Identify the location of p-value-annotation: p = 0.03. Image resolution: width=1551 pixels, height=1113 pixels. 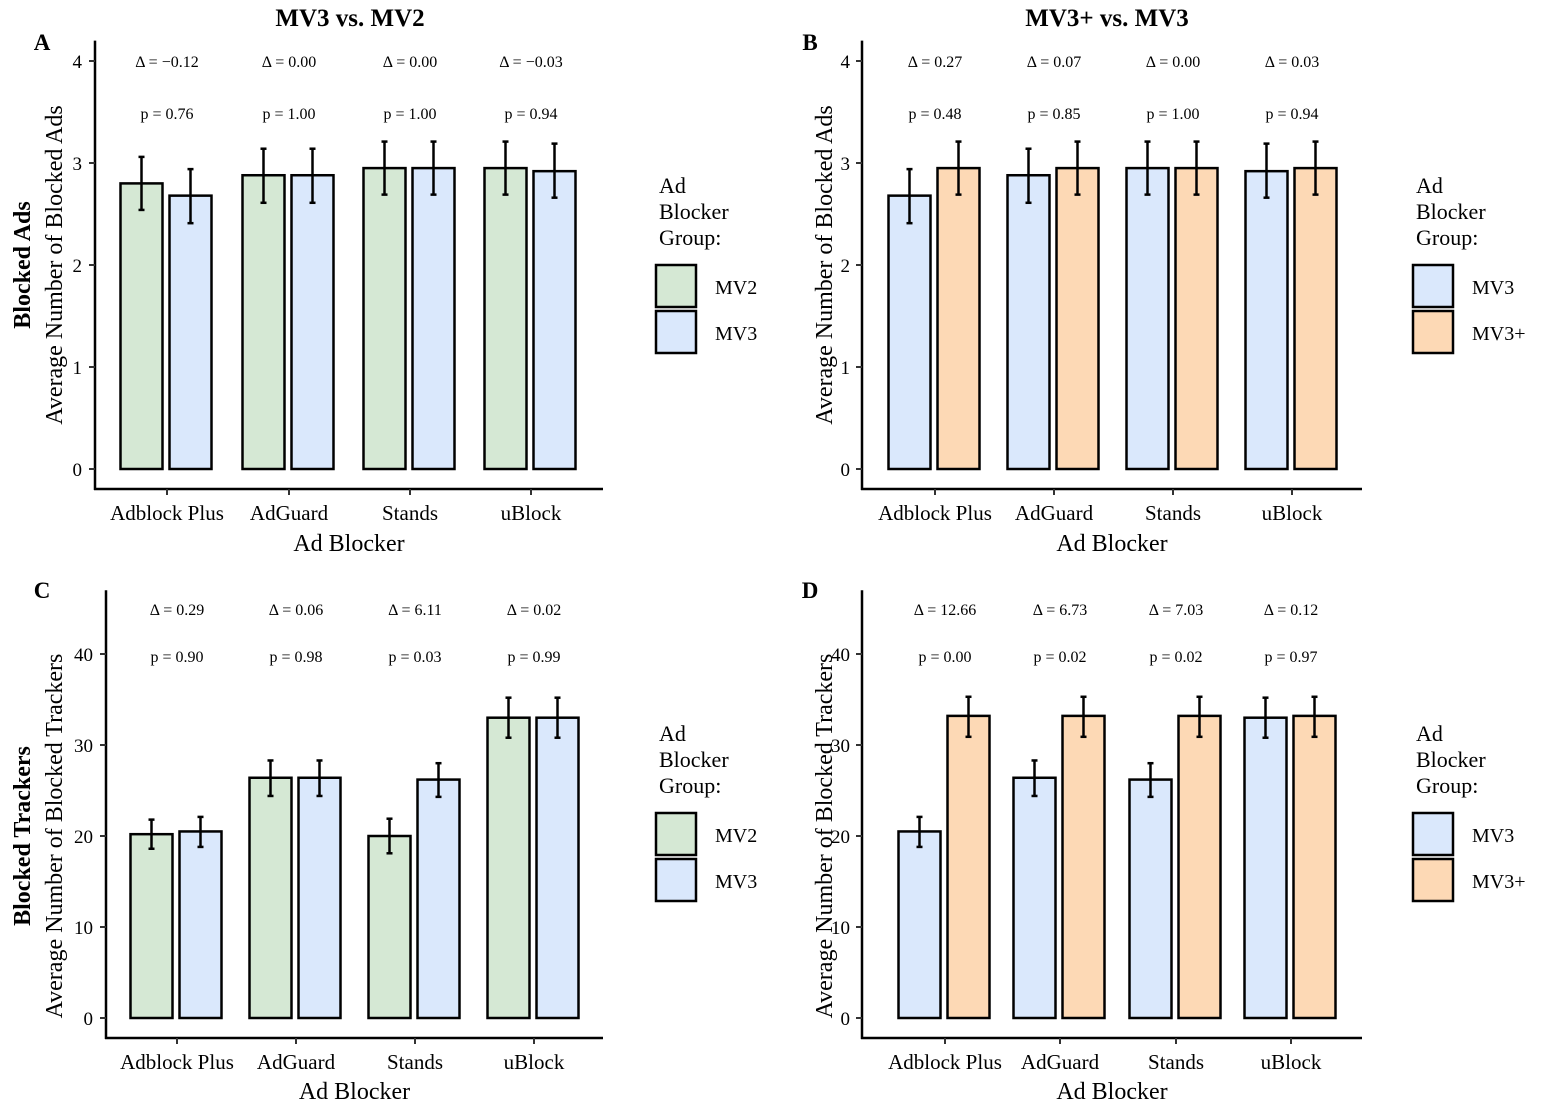
(414, 657).